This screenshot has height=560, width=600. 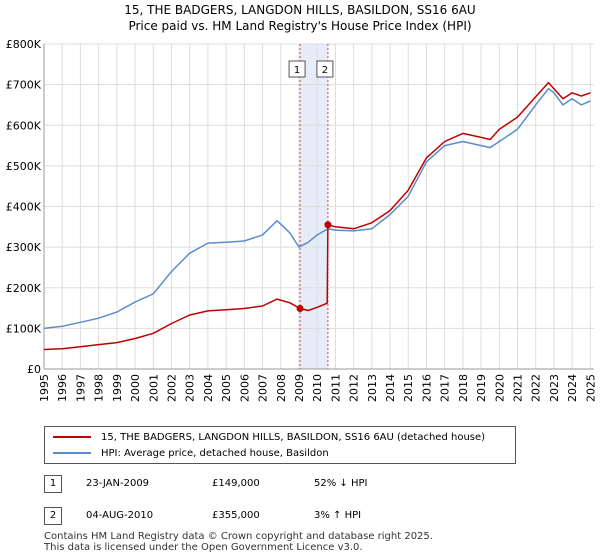 What do you see at coordinates (72, 453) in the screenshot?
I see `legend-swatch-hpi` at bounding box center [72, 453].